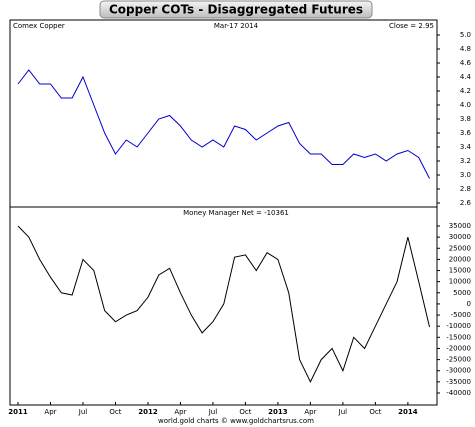 The height and width of the screenshot is (427, 475). I want to click on y-tick-label: 3.6, so click(466, 133).